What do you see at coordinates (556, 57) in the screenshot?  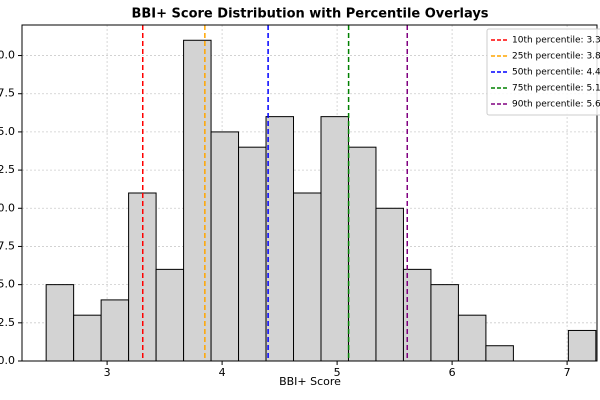 I see `legend-label: 25th percentile: 3.85` at bounding box center [556, 57].